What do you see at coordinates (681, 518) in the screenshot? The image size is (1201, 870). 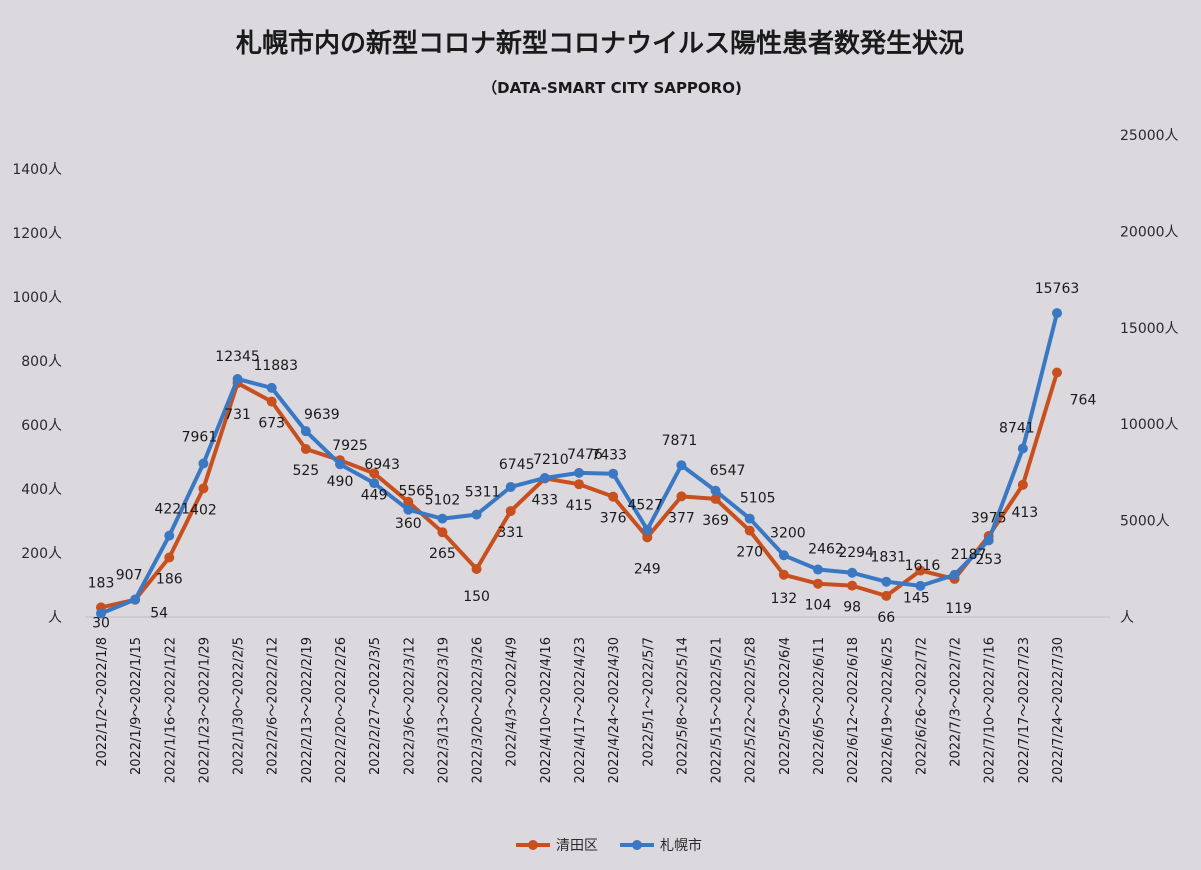 I see `kiyota-data-label: 377` at bounding box center [681, 518].